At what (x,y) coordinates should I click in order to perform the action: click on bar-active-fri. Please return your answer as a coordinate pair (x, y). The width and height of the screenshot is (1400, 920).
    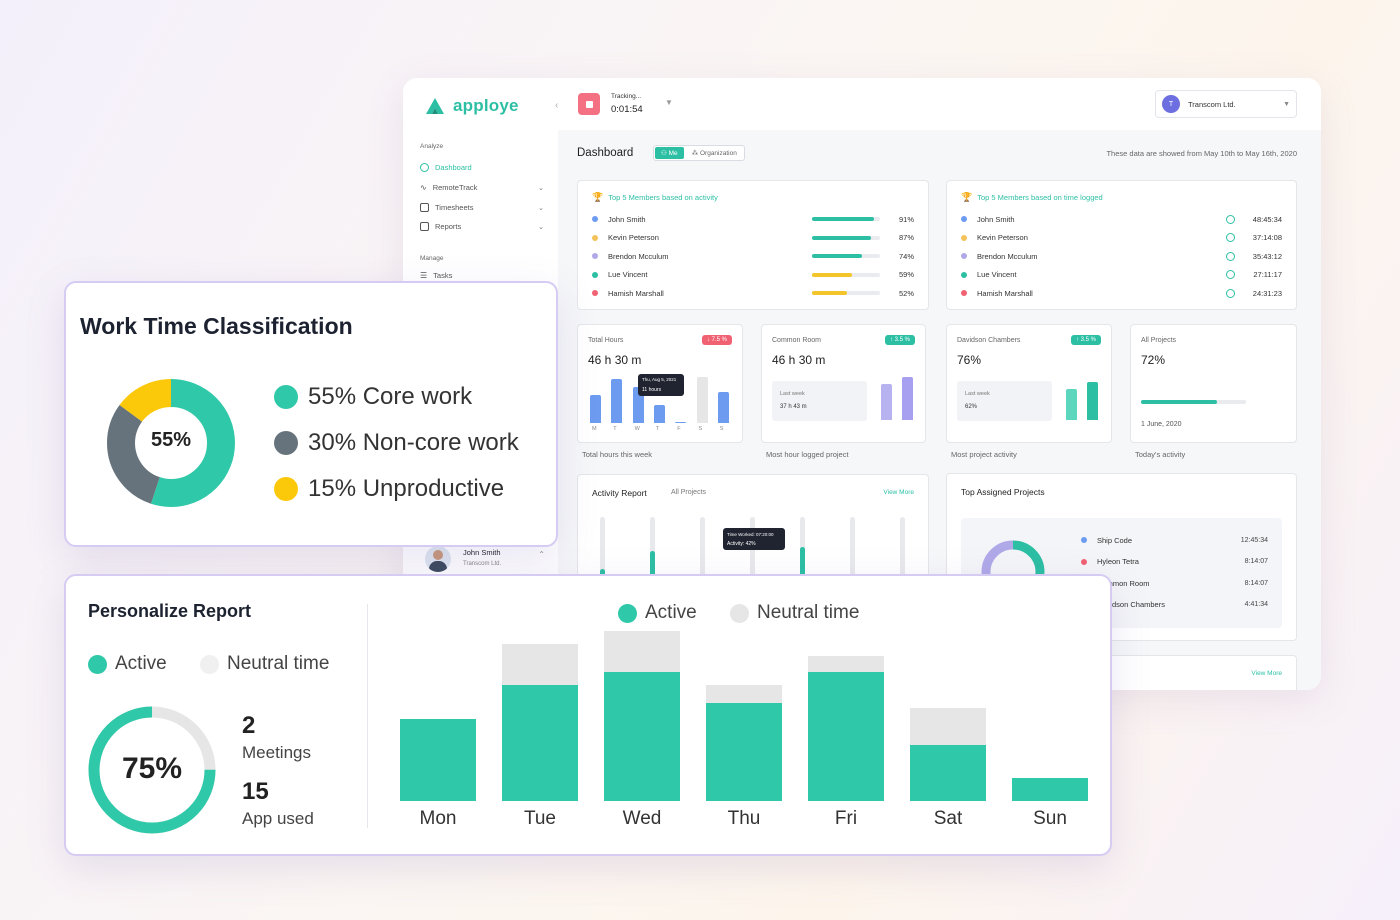
    Looking at the image, I should click on (846, 736).